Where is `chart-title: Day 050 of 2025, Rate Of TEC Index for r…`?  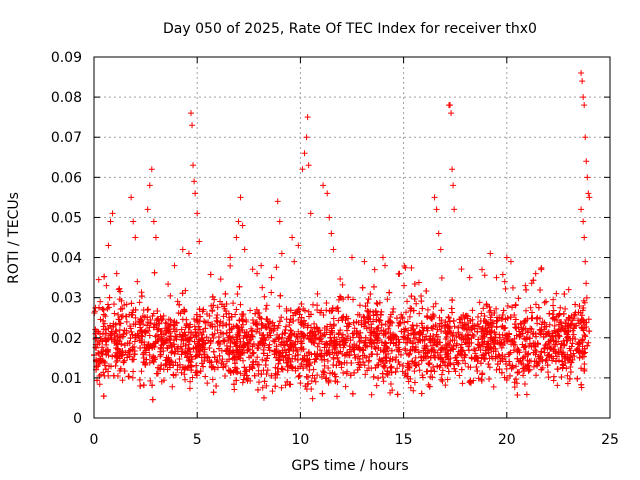
chart-title: Day 050 of 2025, Rate Of TEC Index for r… is located at coordinates (350, 29).